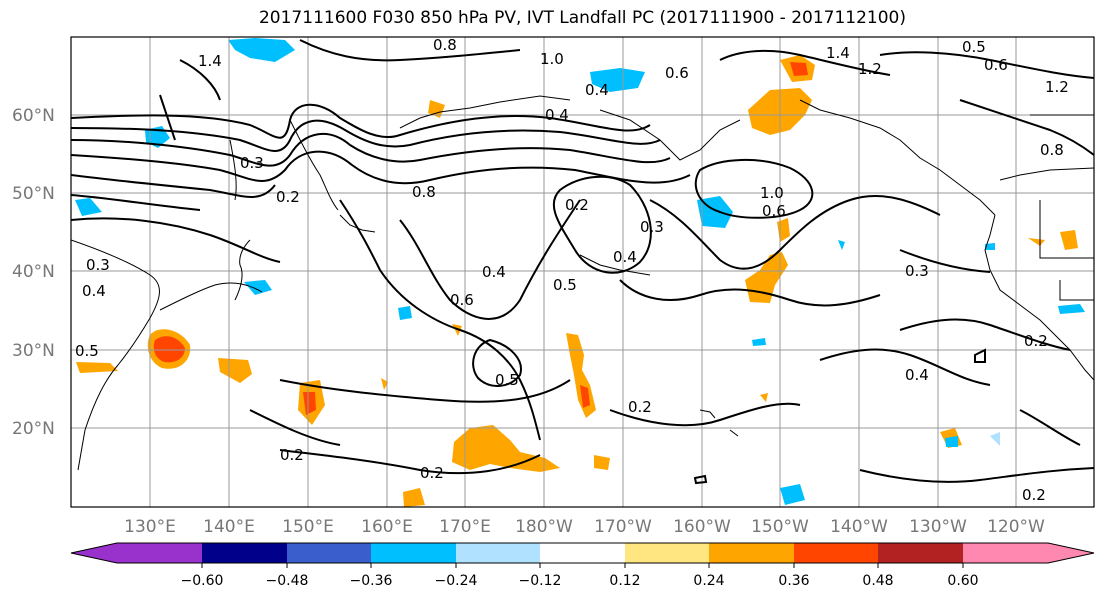 The width and height of the screenshot is (1105, 601). Describe the element at coordinates (708, 581) in the screenshot. I see `colorbar-tick-label: 0.24` at that location.